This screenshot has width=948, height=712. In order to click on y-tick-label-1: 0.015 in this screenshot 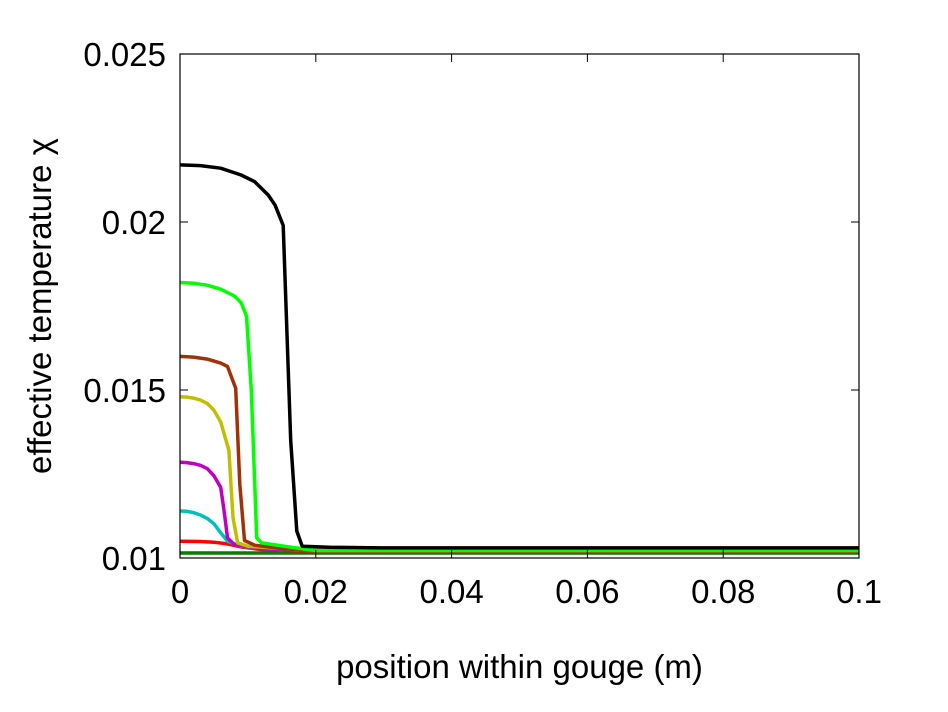, I will do `click(124, 390)`.